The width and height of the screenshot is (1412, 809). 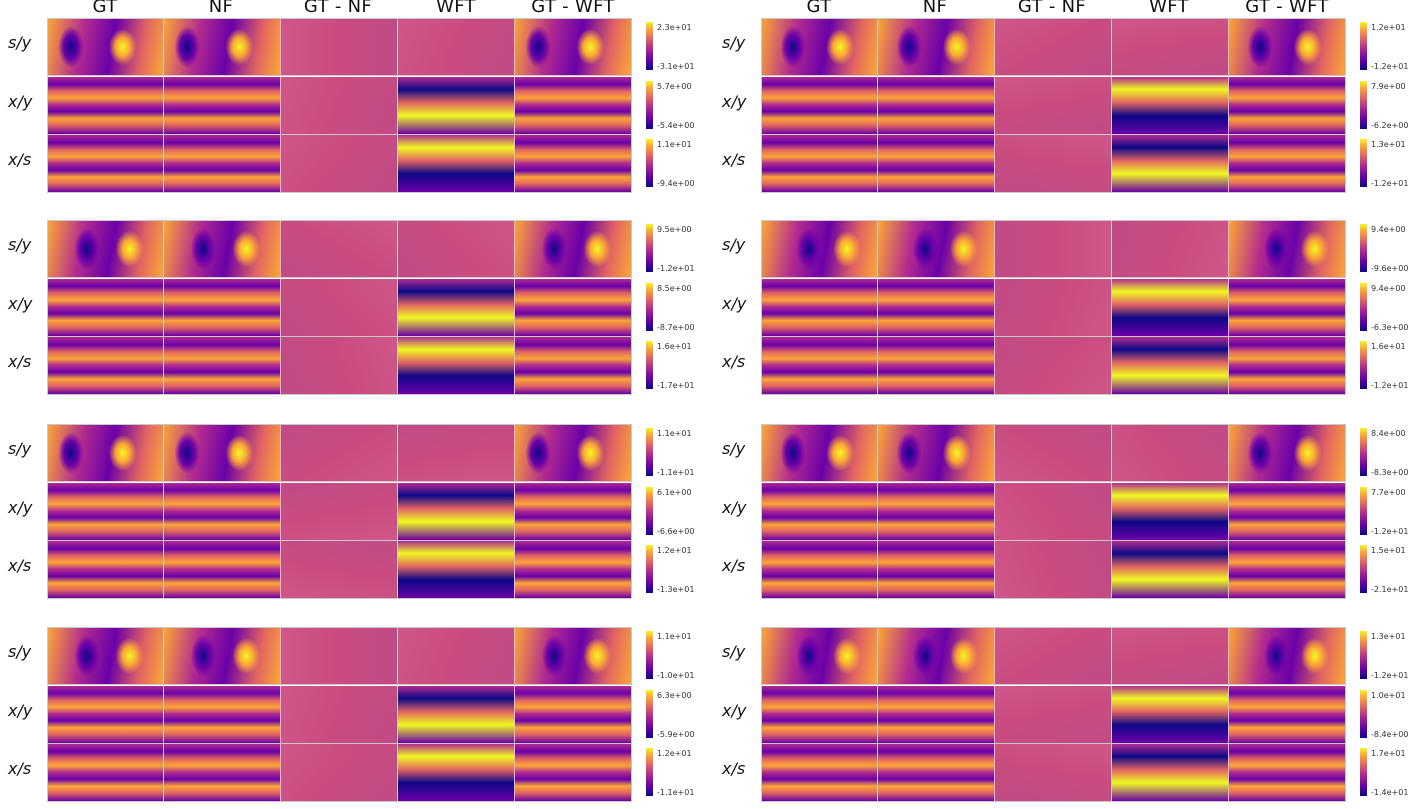 I want to click on colorbar-min-label: -9.6e+00, so click(x=1390, y=268).